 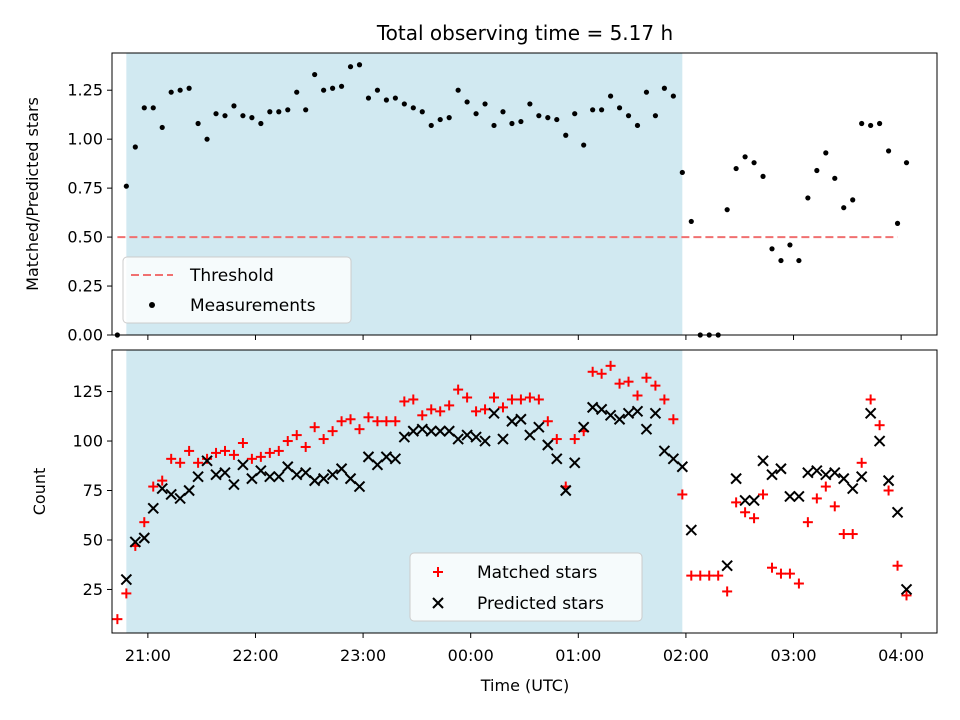 I want to click on y-tick-label: 1.25, so click(x=85, y=90).